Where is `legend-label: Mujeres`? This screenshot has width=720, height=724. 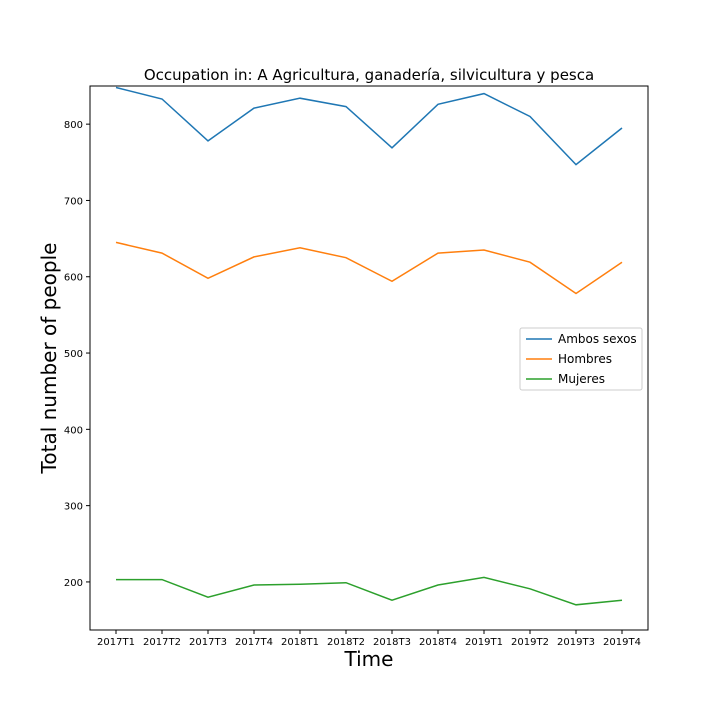
legend-label: Mujeres is located at coordinates (581, 379).